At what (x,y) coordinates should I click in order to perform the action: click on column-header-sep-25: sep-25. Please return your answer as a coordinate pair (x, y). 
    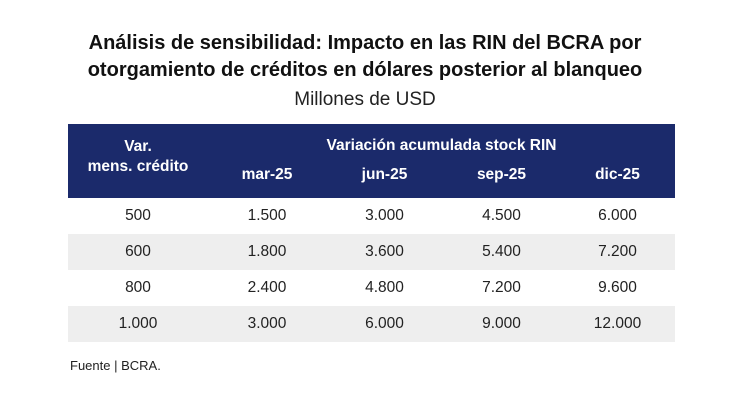
    Looking at the image, I should click on (501, 181).